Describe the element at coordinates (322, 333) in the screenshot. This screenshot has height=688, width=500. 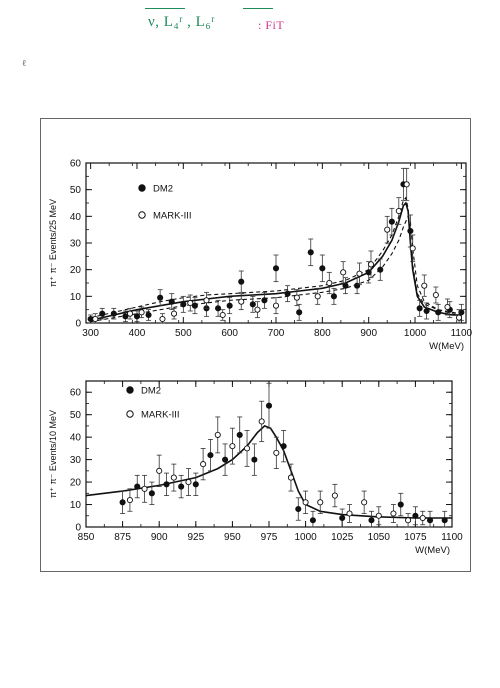
I see `chart1-x-tick-label: 800` at that location.